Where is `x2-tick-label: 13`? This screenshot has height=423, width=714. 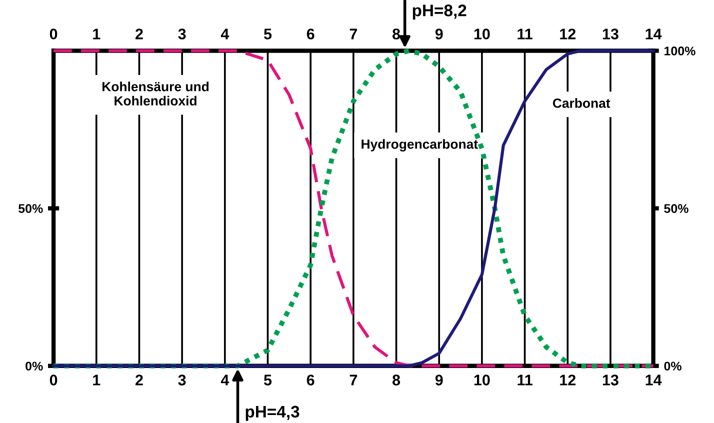 x2-tick-label: 13 is located at coordinates (610, 34).